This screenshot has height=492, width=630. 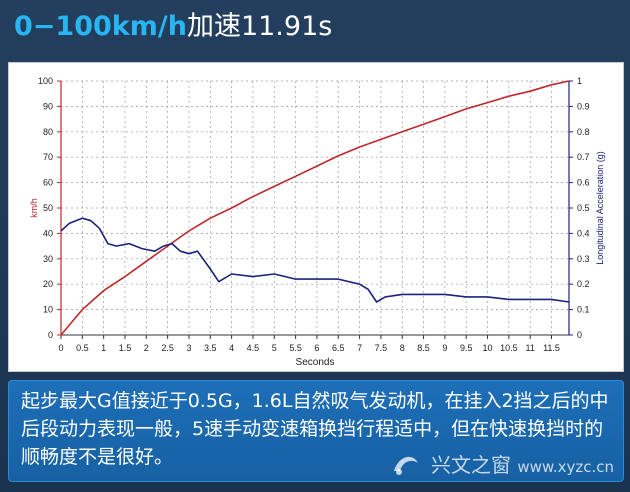 What do you see at coordinates (103, 348) in the screenshot?
I see `x-tick-label: 1` at bounding box center [103, 348].